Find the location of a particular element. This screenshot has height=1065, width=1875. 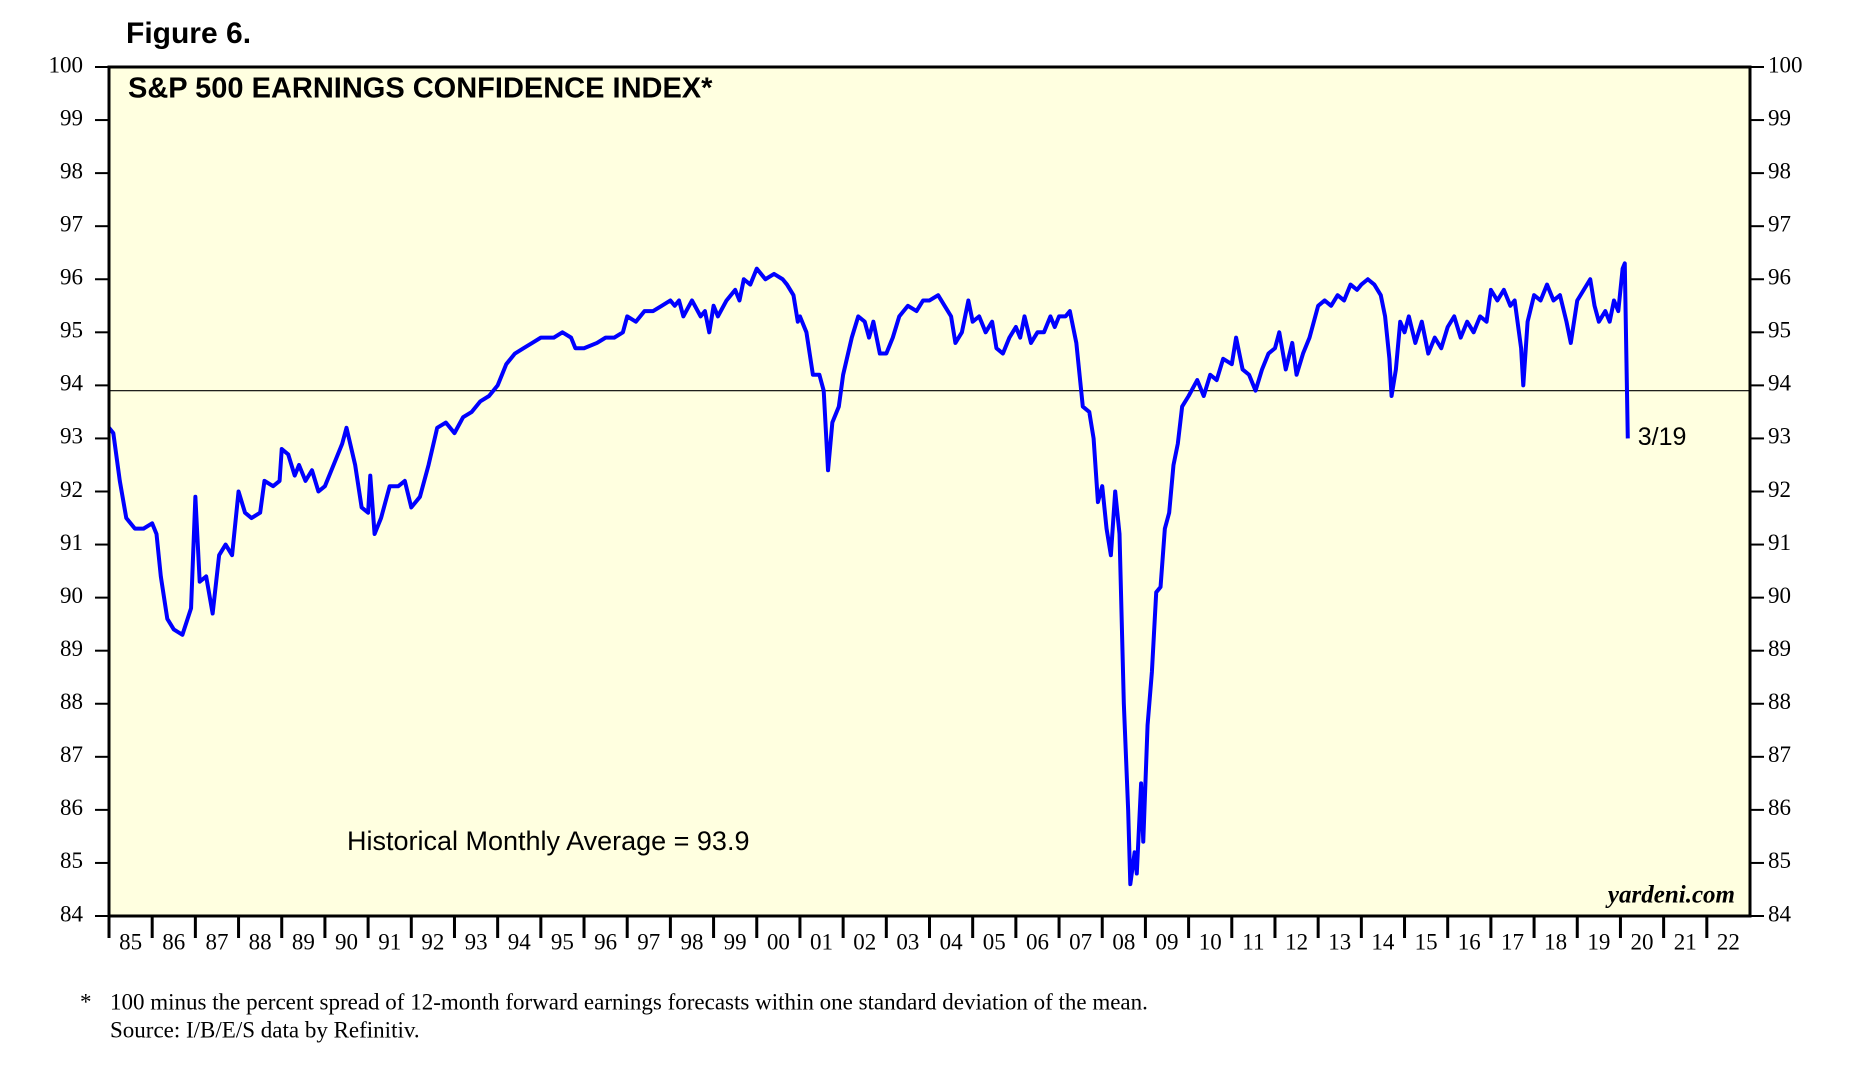

x-tick-label: 03 is located at coordinates (907, 941).